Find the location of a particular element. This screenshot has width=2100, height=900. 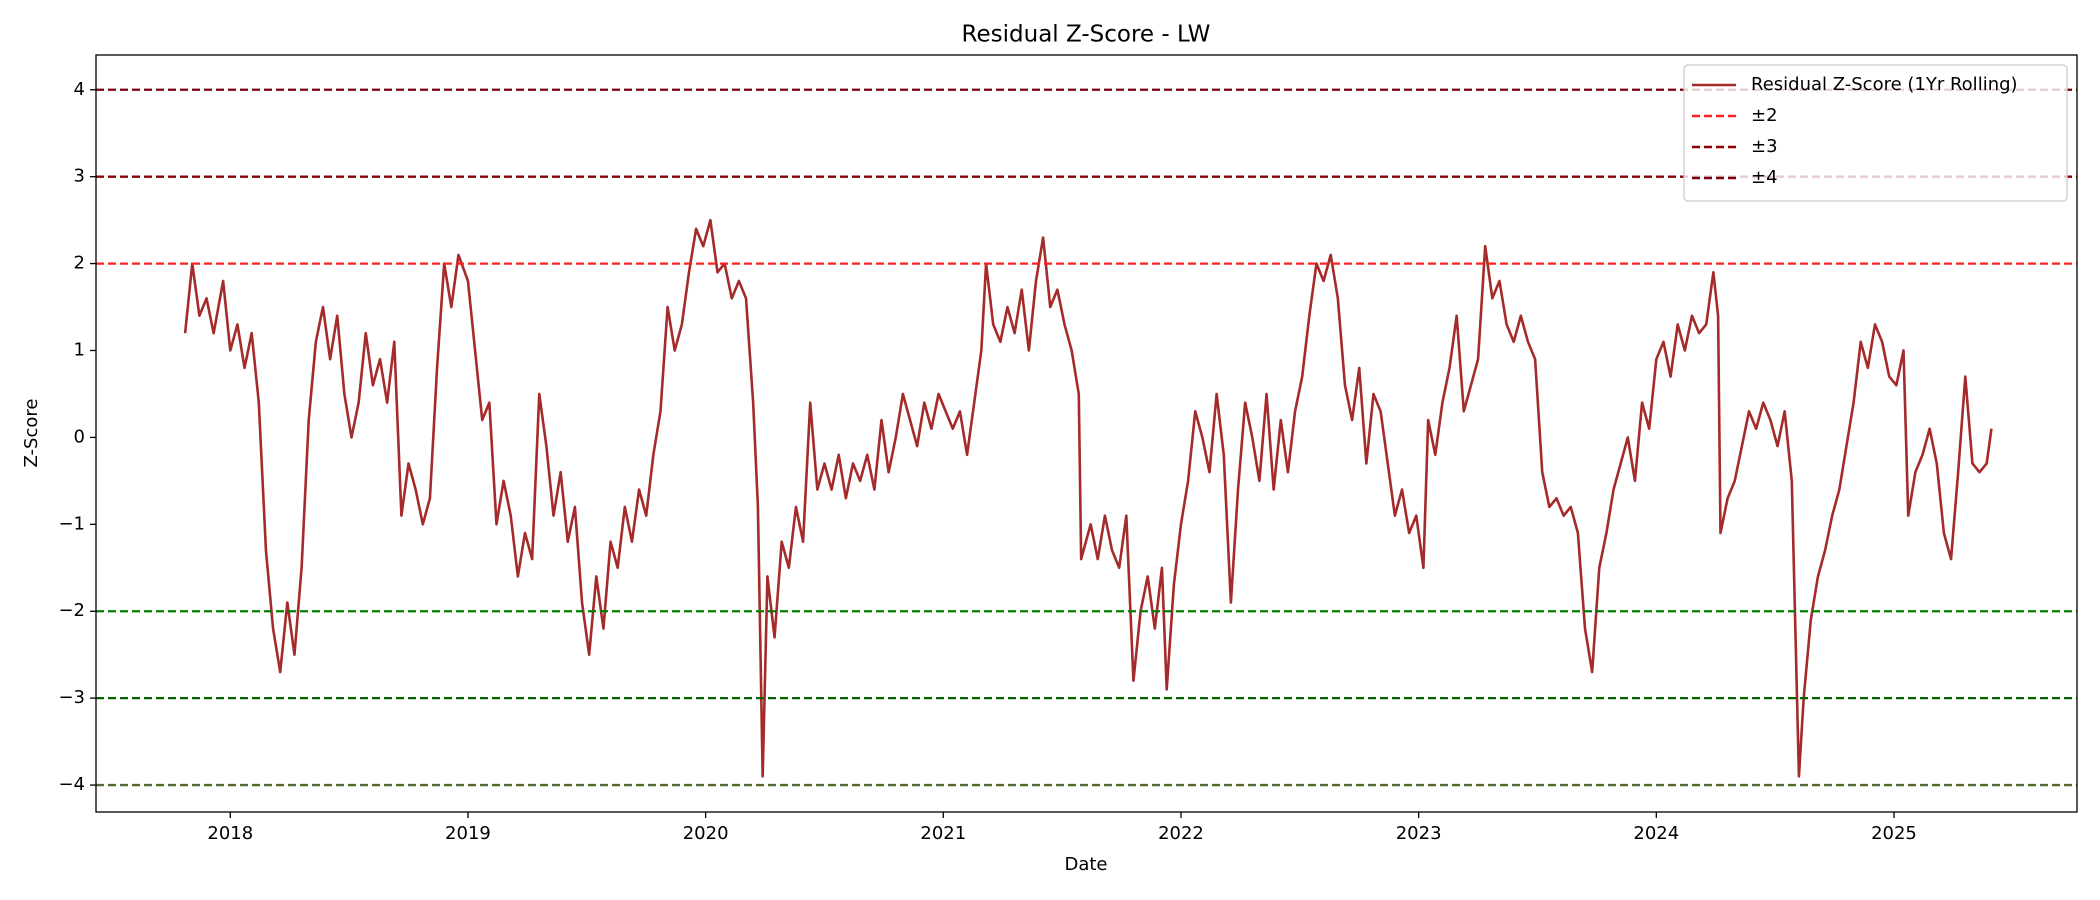

legend-label: ±3 is located at coordinates (1764, 146).